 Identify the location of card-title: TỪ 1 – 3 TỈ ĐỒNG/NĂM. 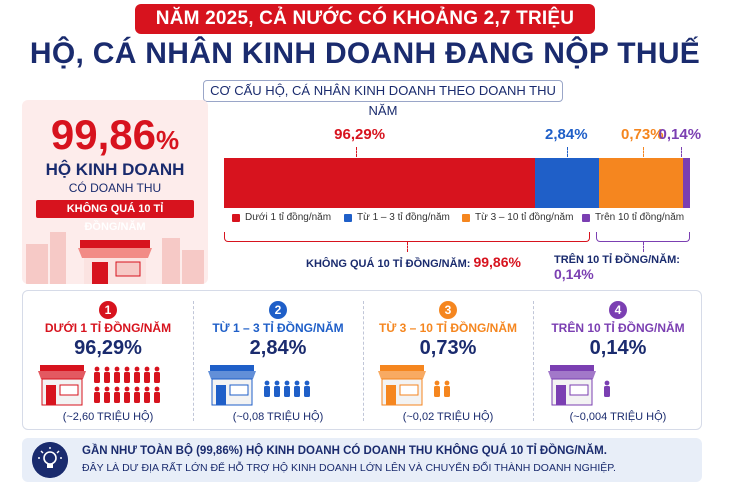
(278, 328).